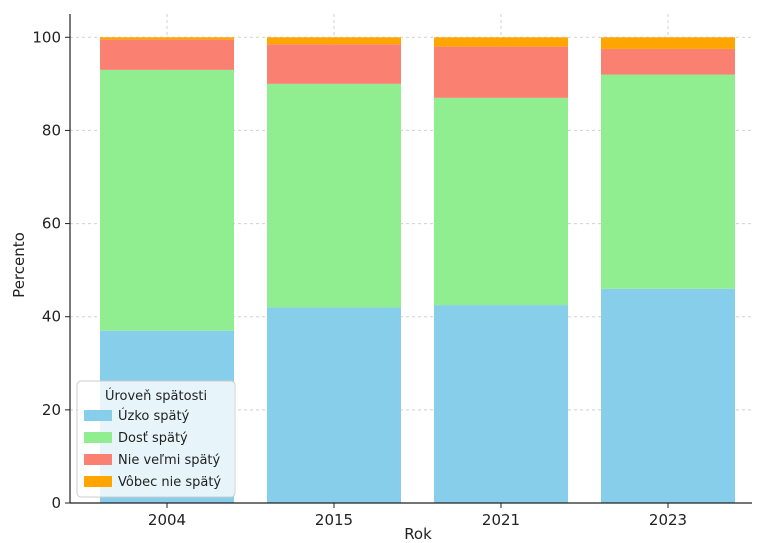 The image size is (758, 543). I want to click on legend-entry-label: Nie veľmi spätý, so click(169, 460).